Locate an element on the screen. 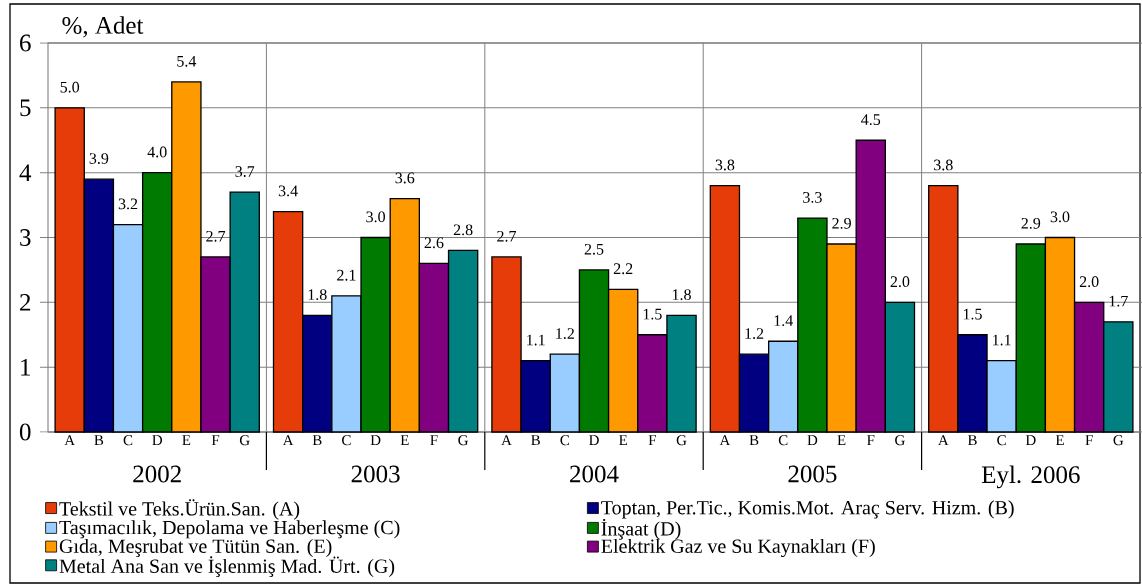 This screenshot has width=1142, height=587. data-label: 2.5 is located at coordinates (594, 249).